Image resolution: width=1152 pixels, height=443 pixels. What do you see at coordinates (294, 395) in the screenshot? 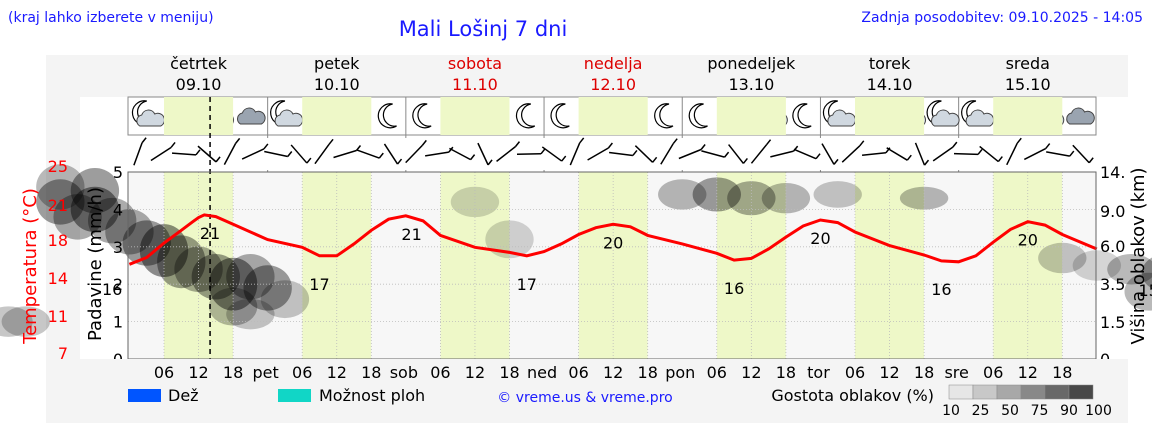
I see `storm-swatch` at bounding box center [294, 395].